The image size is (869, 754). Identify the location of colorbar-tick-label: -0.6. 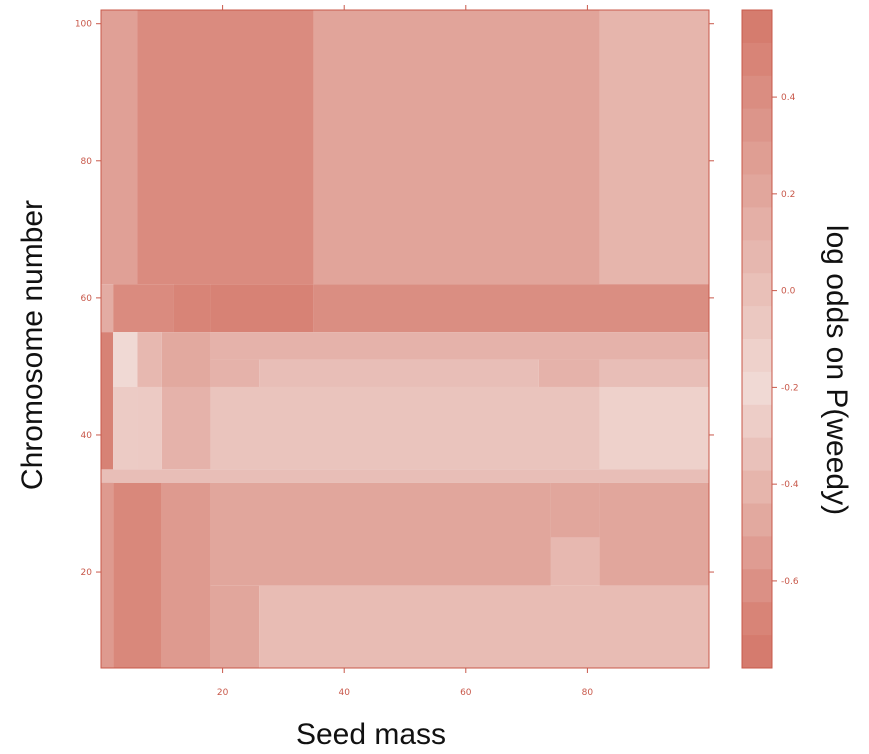
(790, 582).